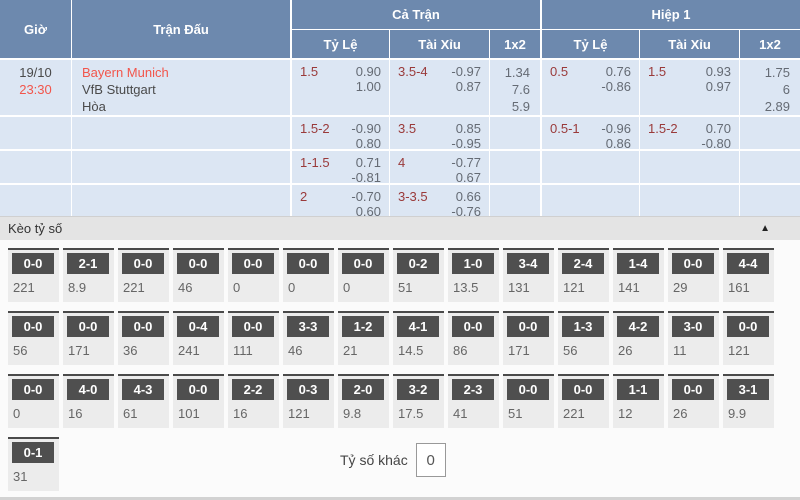 The image size is (800, 500). I want to click on score-cell: 0-0 46, so click(198, 275).